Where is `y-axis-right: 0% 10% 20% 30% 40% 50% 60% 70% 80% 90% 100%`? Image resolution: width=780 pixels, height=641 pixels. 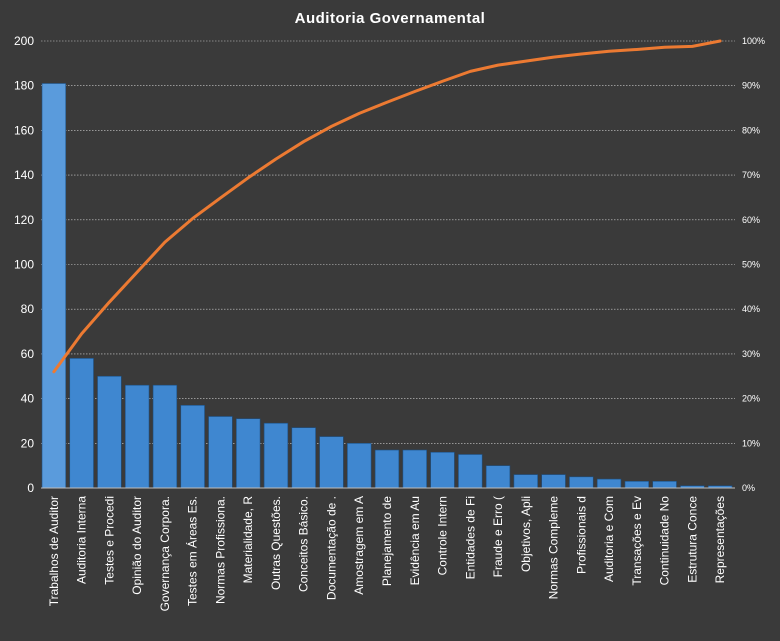 y-axis-right: 0% 10% 20% 30% 40% 50% 60% 70% 80% 90% 100% is located at coordinates (753, 264).